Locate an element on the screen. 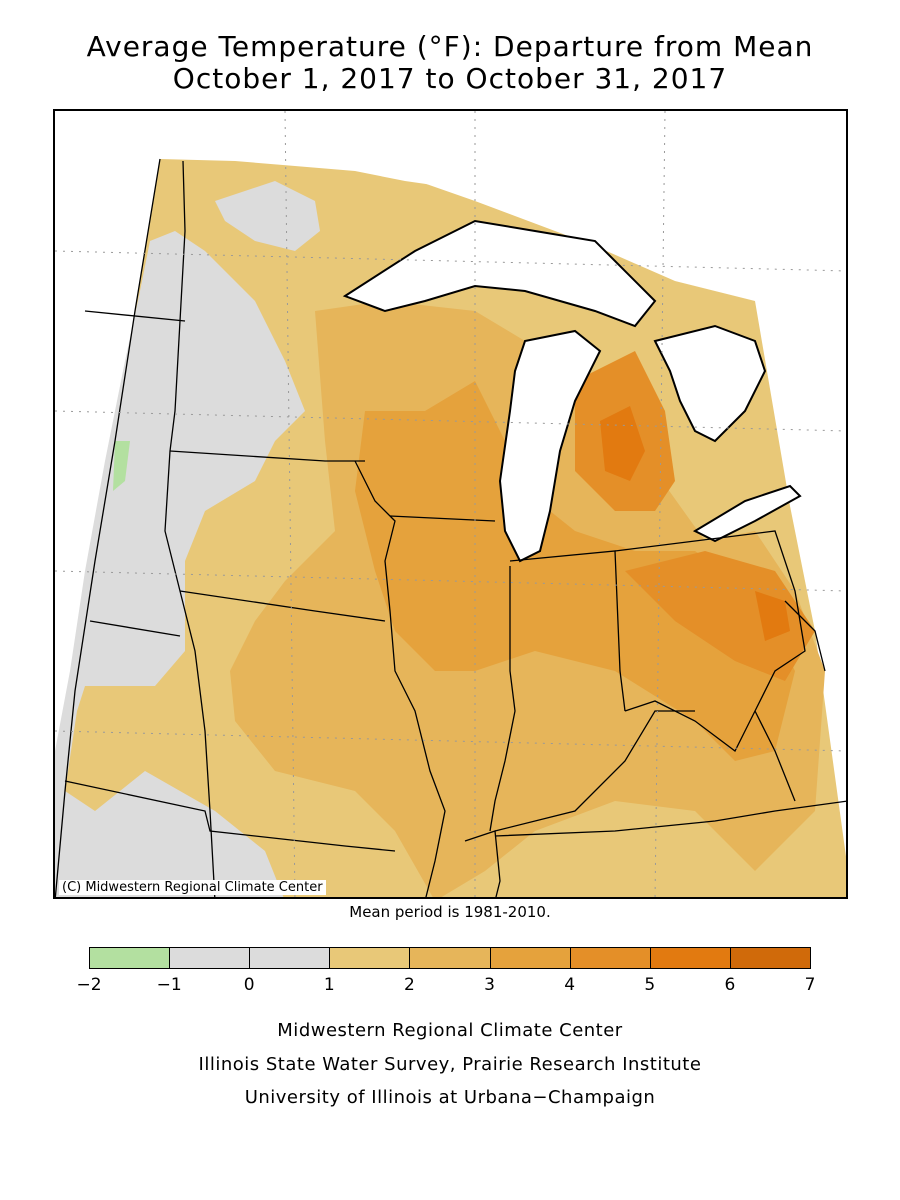 This screenshot has height=1200, width=900. copyright-label: (C) Midwestern Regional Climate Center is located at coordinates (192, 887).